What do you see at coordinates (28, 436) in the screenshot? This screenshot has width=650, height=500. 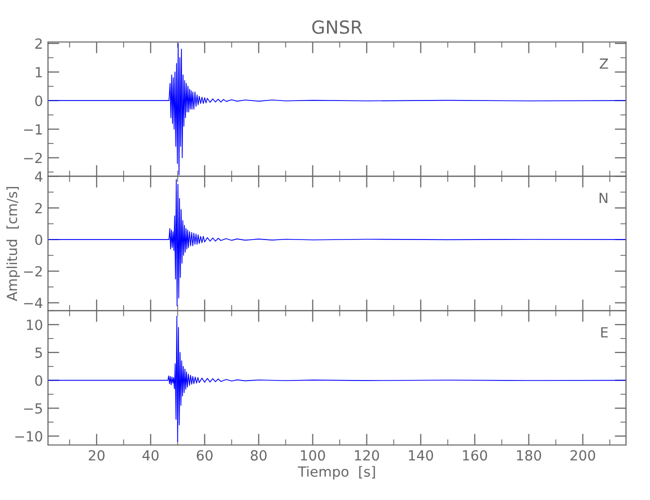 I see `y-tick-label: −10` at bounding box center [28, 436].